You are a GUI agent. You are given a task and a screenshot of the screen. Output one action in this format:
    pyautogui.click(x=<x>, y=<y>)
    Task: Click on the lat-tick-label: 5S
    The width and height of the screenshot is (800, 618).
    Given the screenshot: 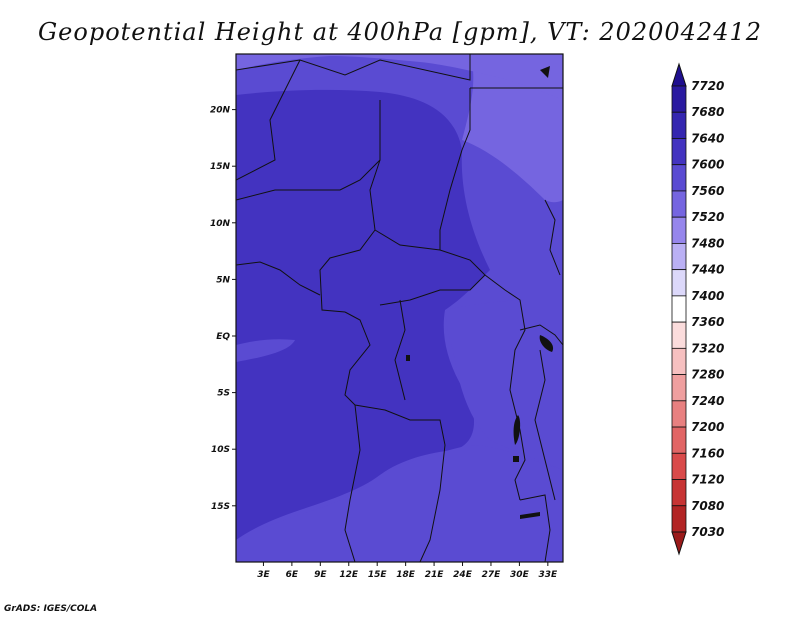 What is the action you would take?
    pyautogui.click(x=223, y=394)
    